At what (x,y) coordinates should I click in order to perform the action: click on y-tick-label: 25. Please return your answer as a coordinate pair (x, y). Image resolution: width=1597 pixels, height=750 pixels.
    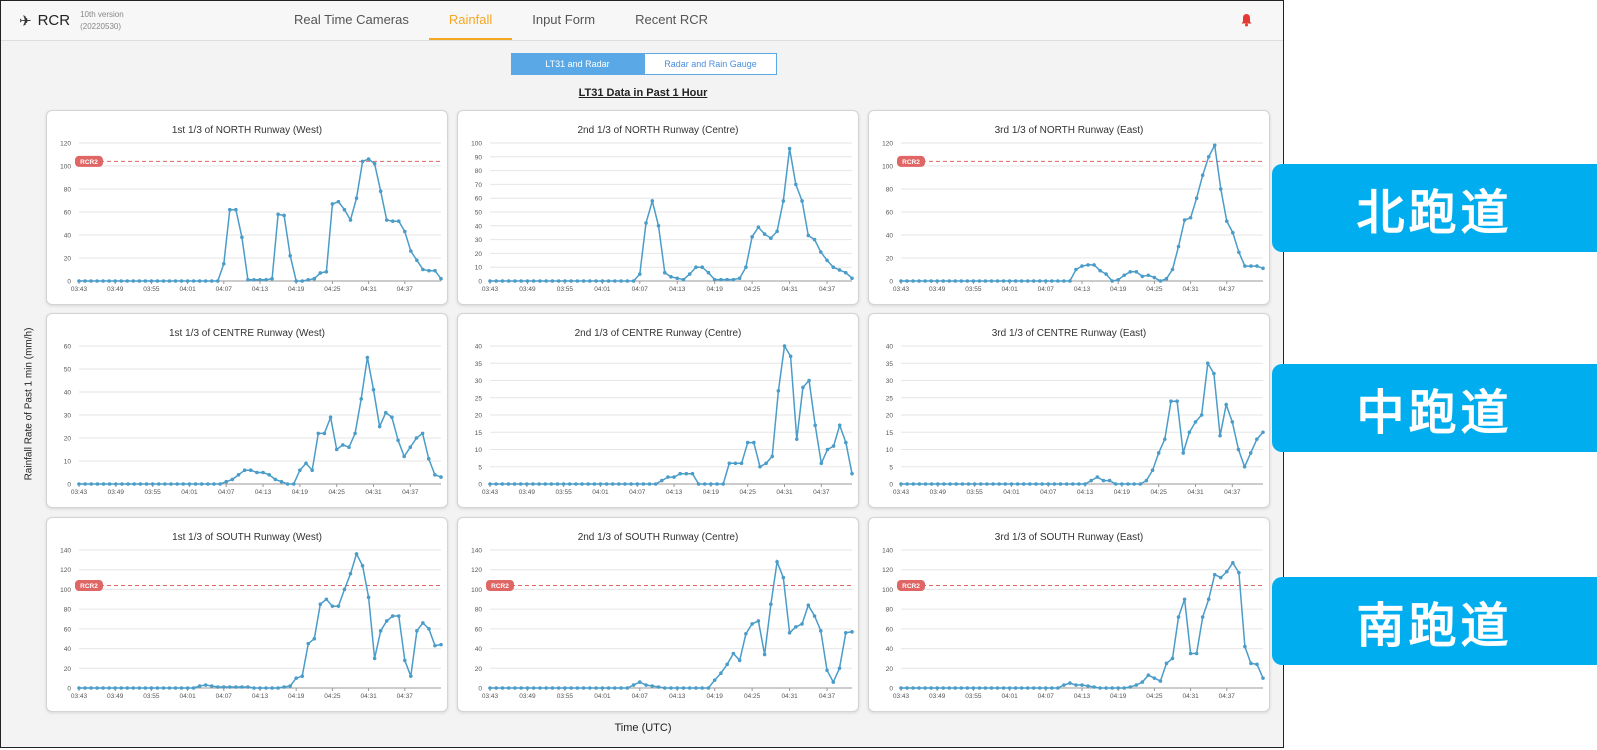
    Looking at the image, I should click on (890, 398).